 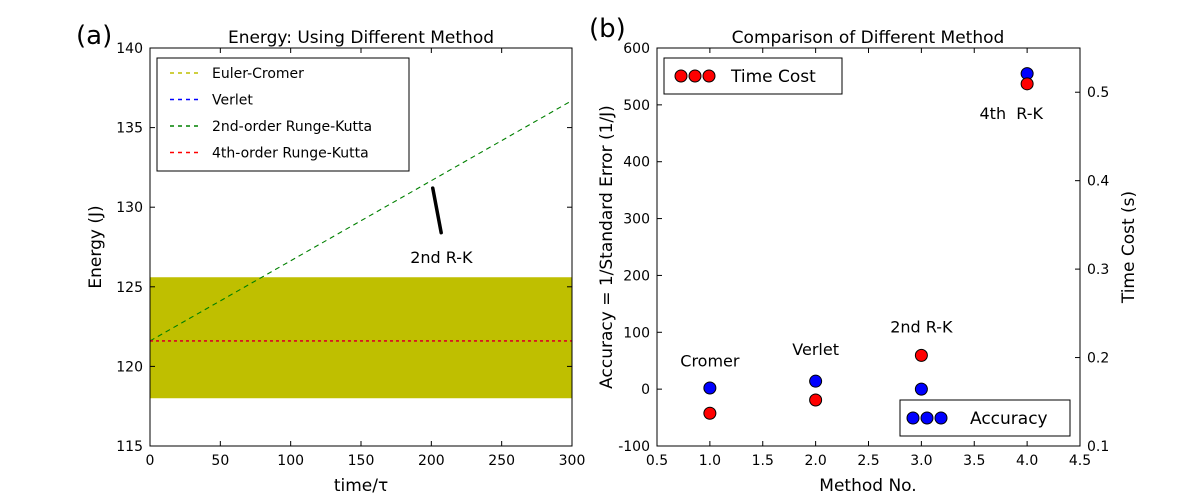 I want to click on x-tick-label: 2.5, so click(x=868, y=461).